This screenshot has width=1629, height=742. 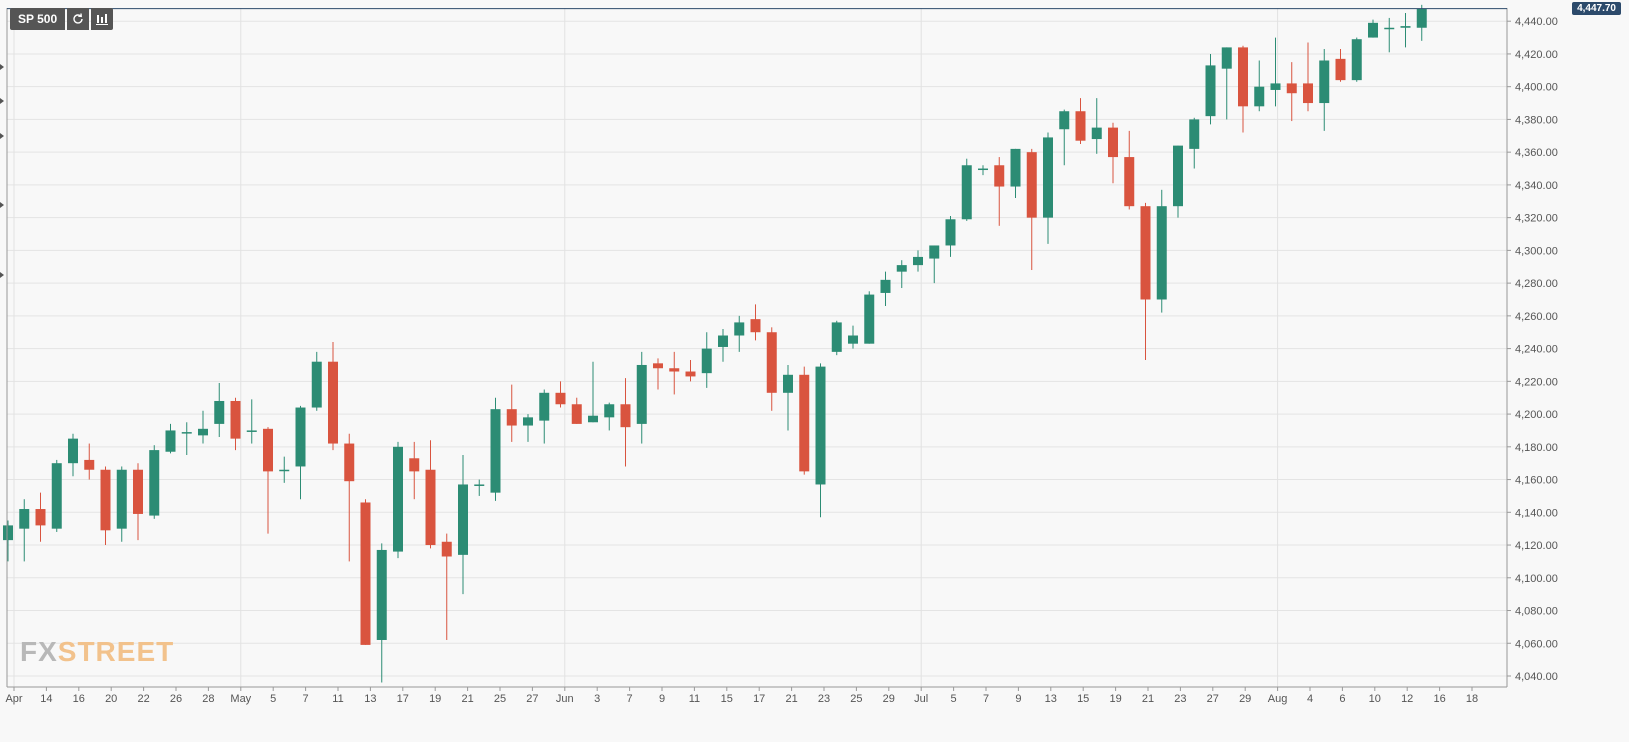 I want to click on x-tick-label: 28, so click(x=208, y=699).